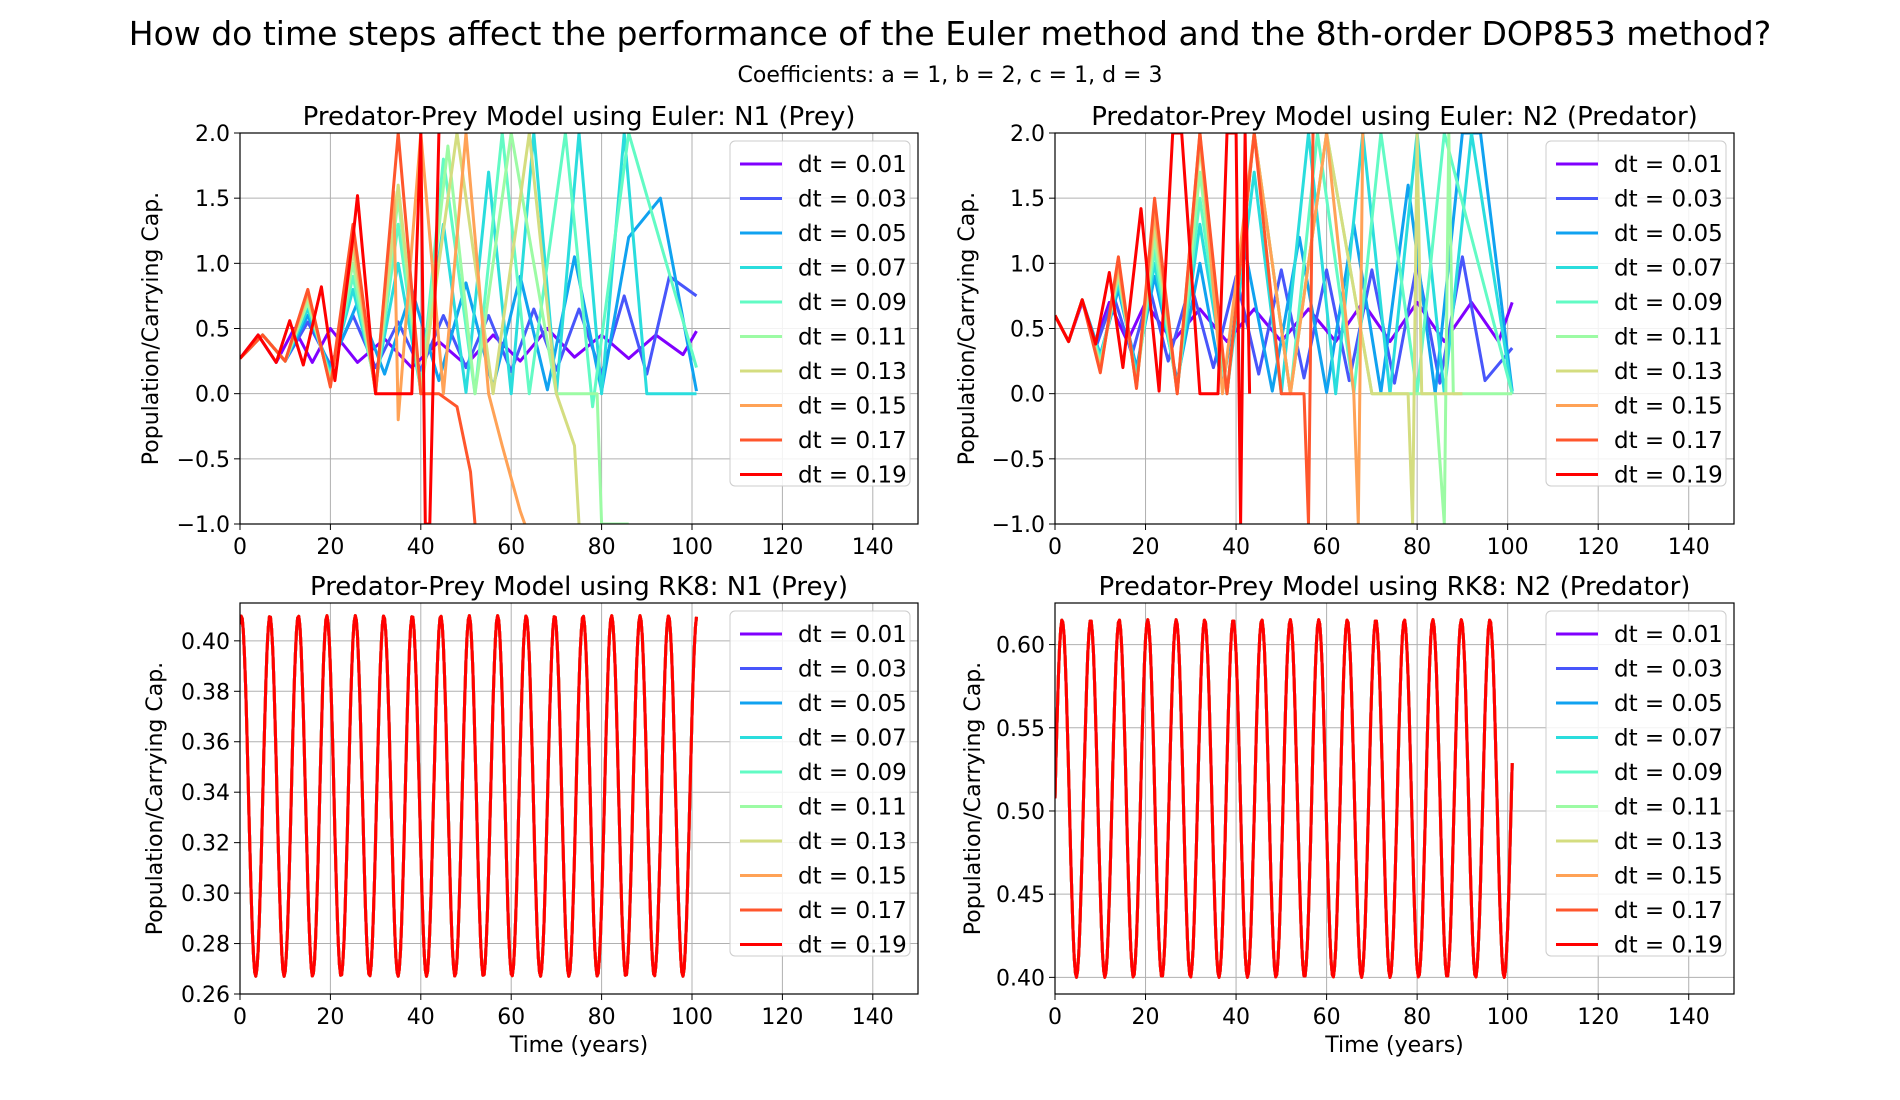 The height and width of the screenshot is (1100, 1900). Describe the element at coordinates (950, 75) in the screenshot. I see `figure-subtitle: Coefficients: a = 1, b = 2, c = 1, d = 3` at that location.